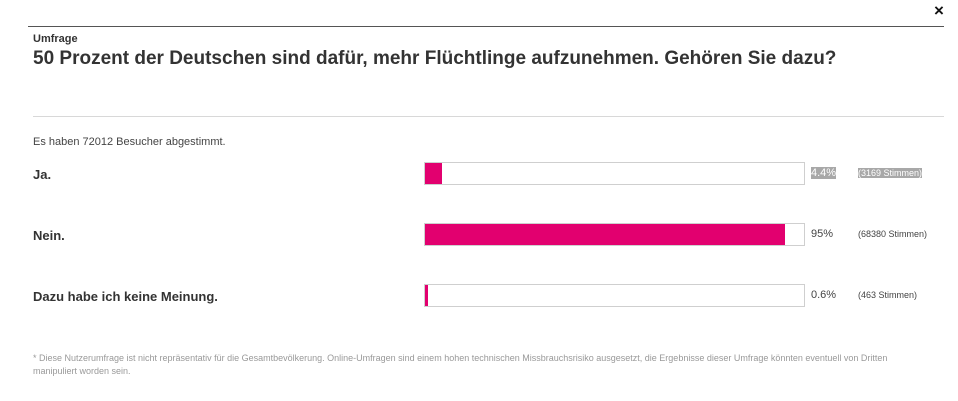 This screenshot has height=401, width=958. I want to click on option-label: Ja., so click(42, 174).